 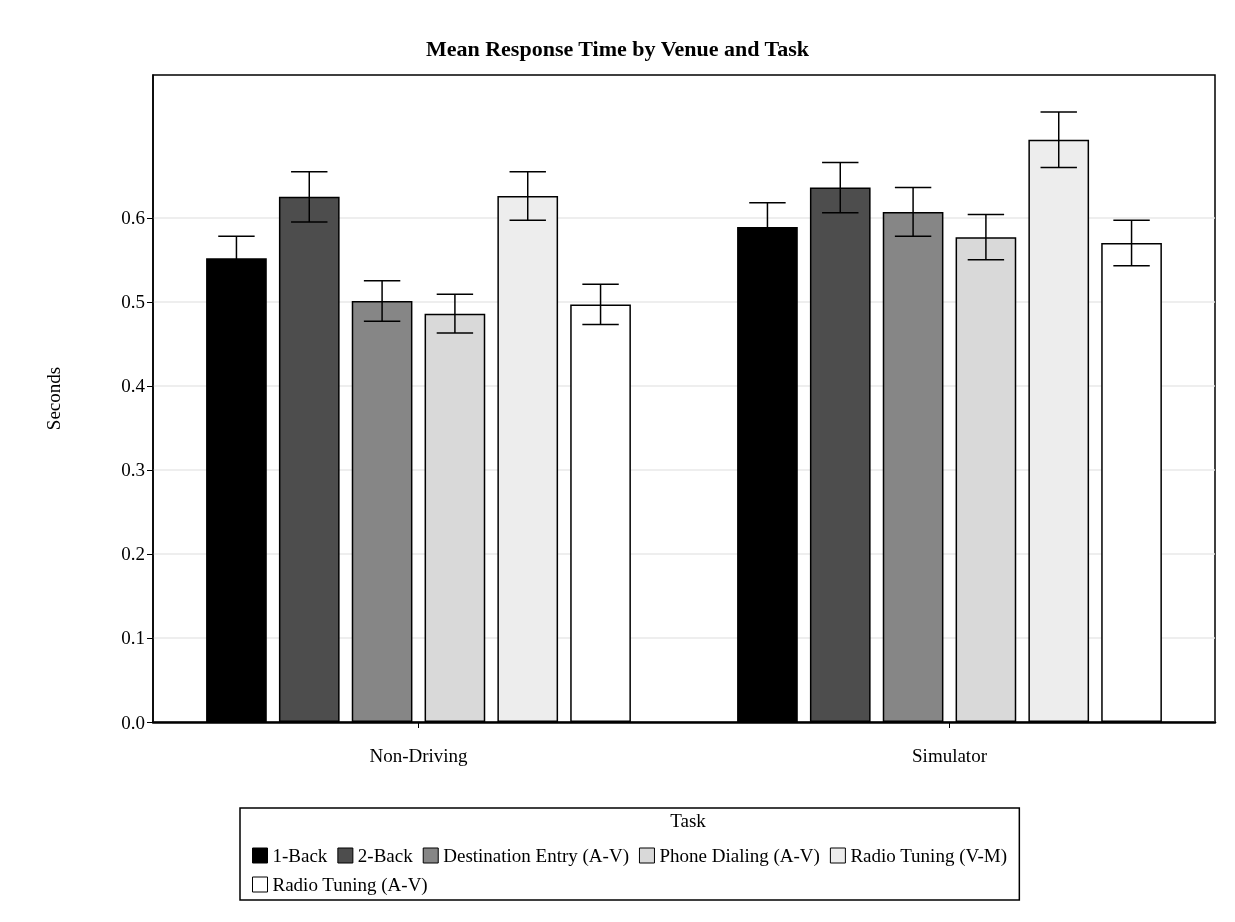 I want to click on legend-title: Task, so click(x=688, y=820).